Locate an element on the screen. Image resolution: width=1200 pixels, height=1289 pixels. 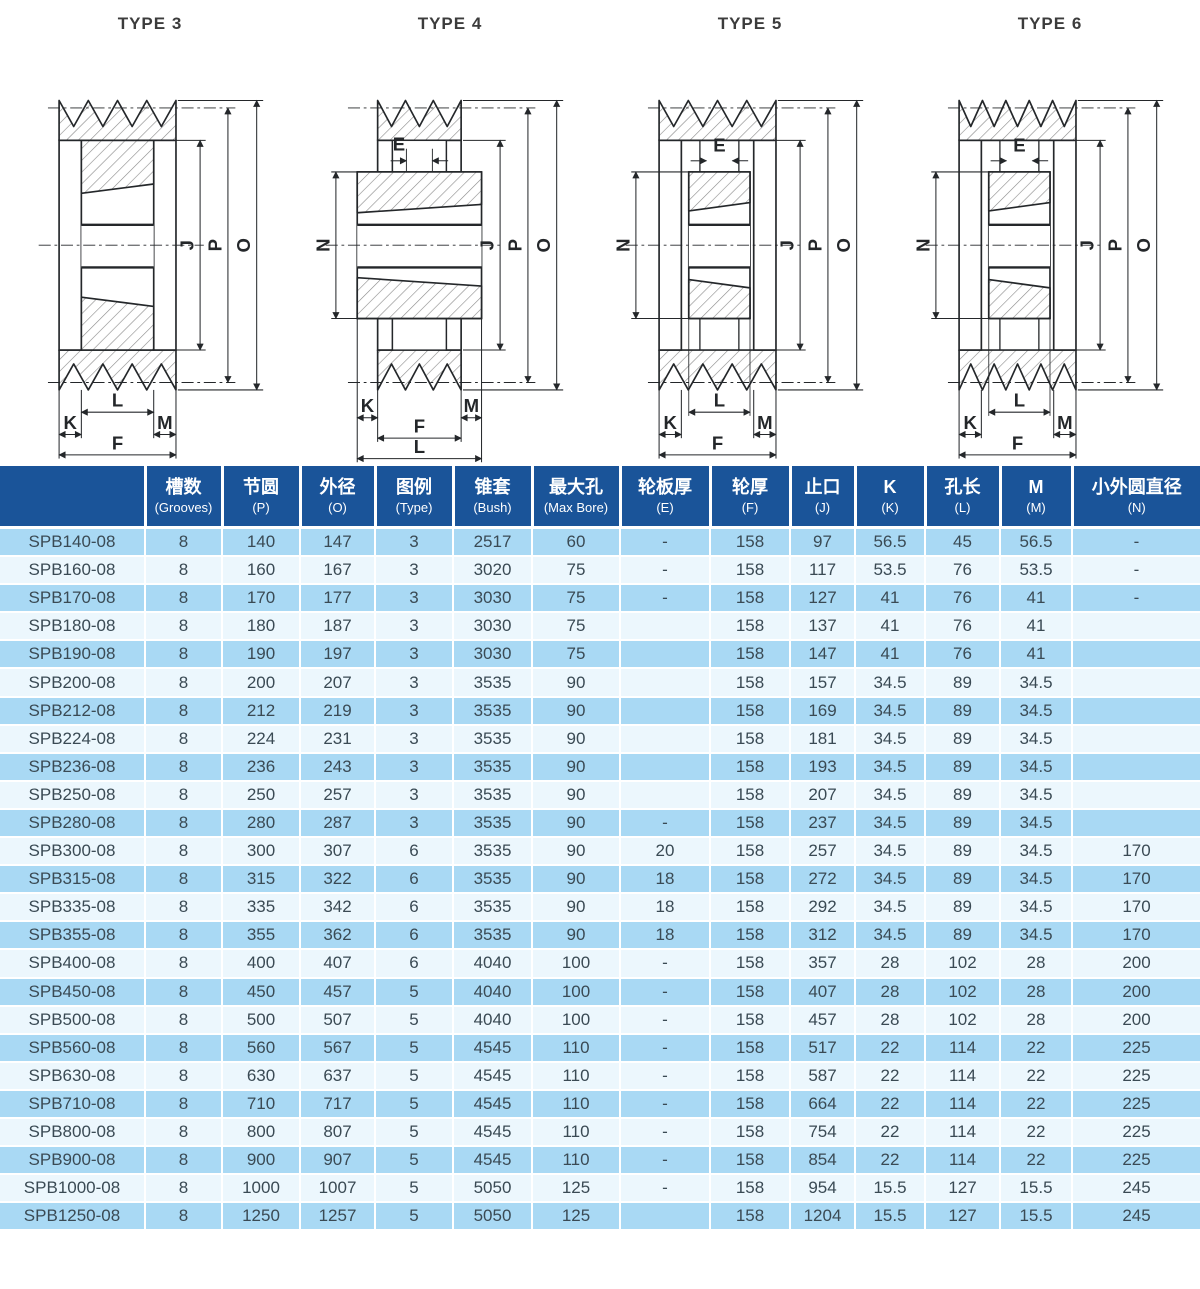
value-cell: 125 is located at coordinates (576, 1215).